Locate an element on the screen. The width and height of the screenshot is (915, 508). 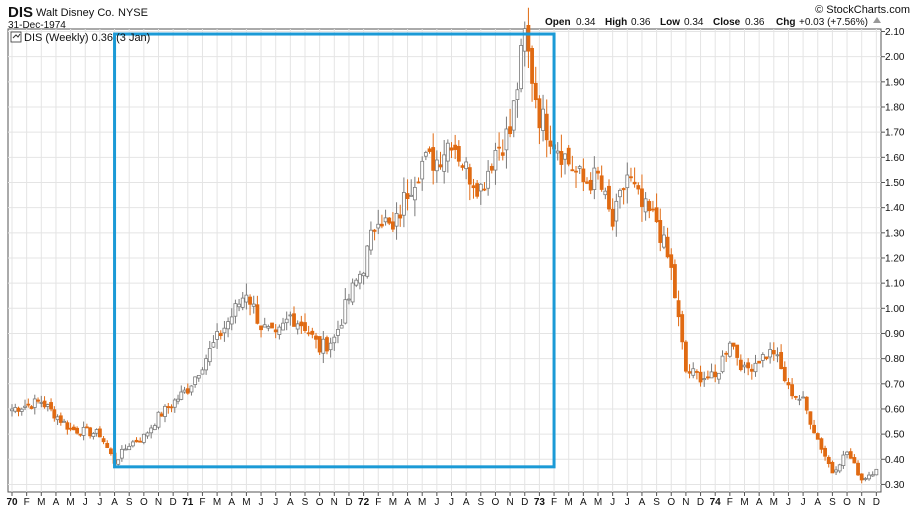
y-tick-label: 1.40 is located at coordinates (895, 208).